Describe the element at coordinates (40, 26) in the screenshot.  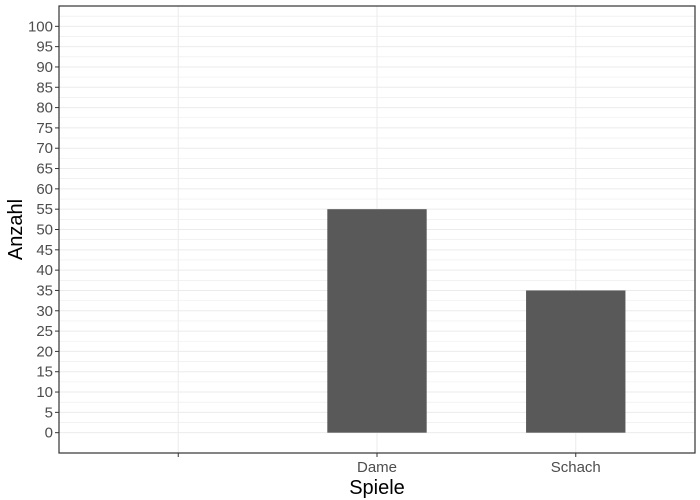
I see `y-tick-label: 100` at that location.